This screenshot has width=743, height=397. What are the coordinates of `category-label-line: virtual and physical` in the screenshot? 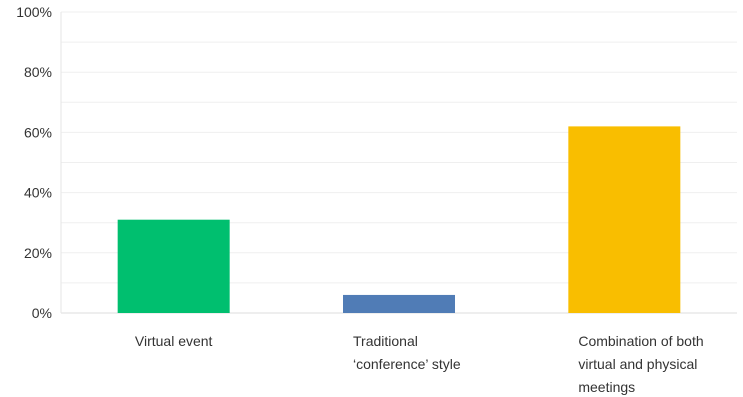 It's located at (637, 364).